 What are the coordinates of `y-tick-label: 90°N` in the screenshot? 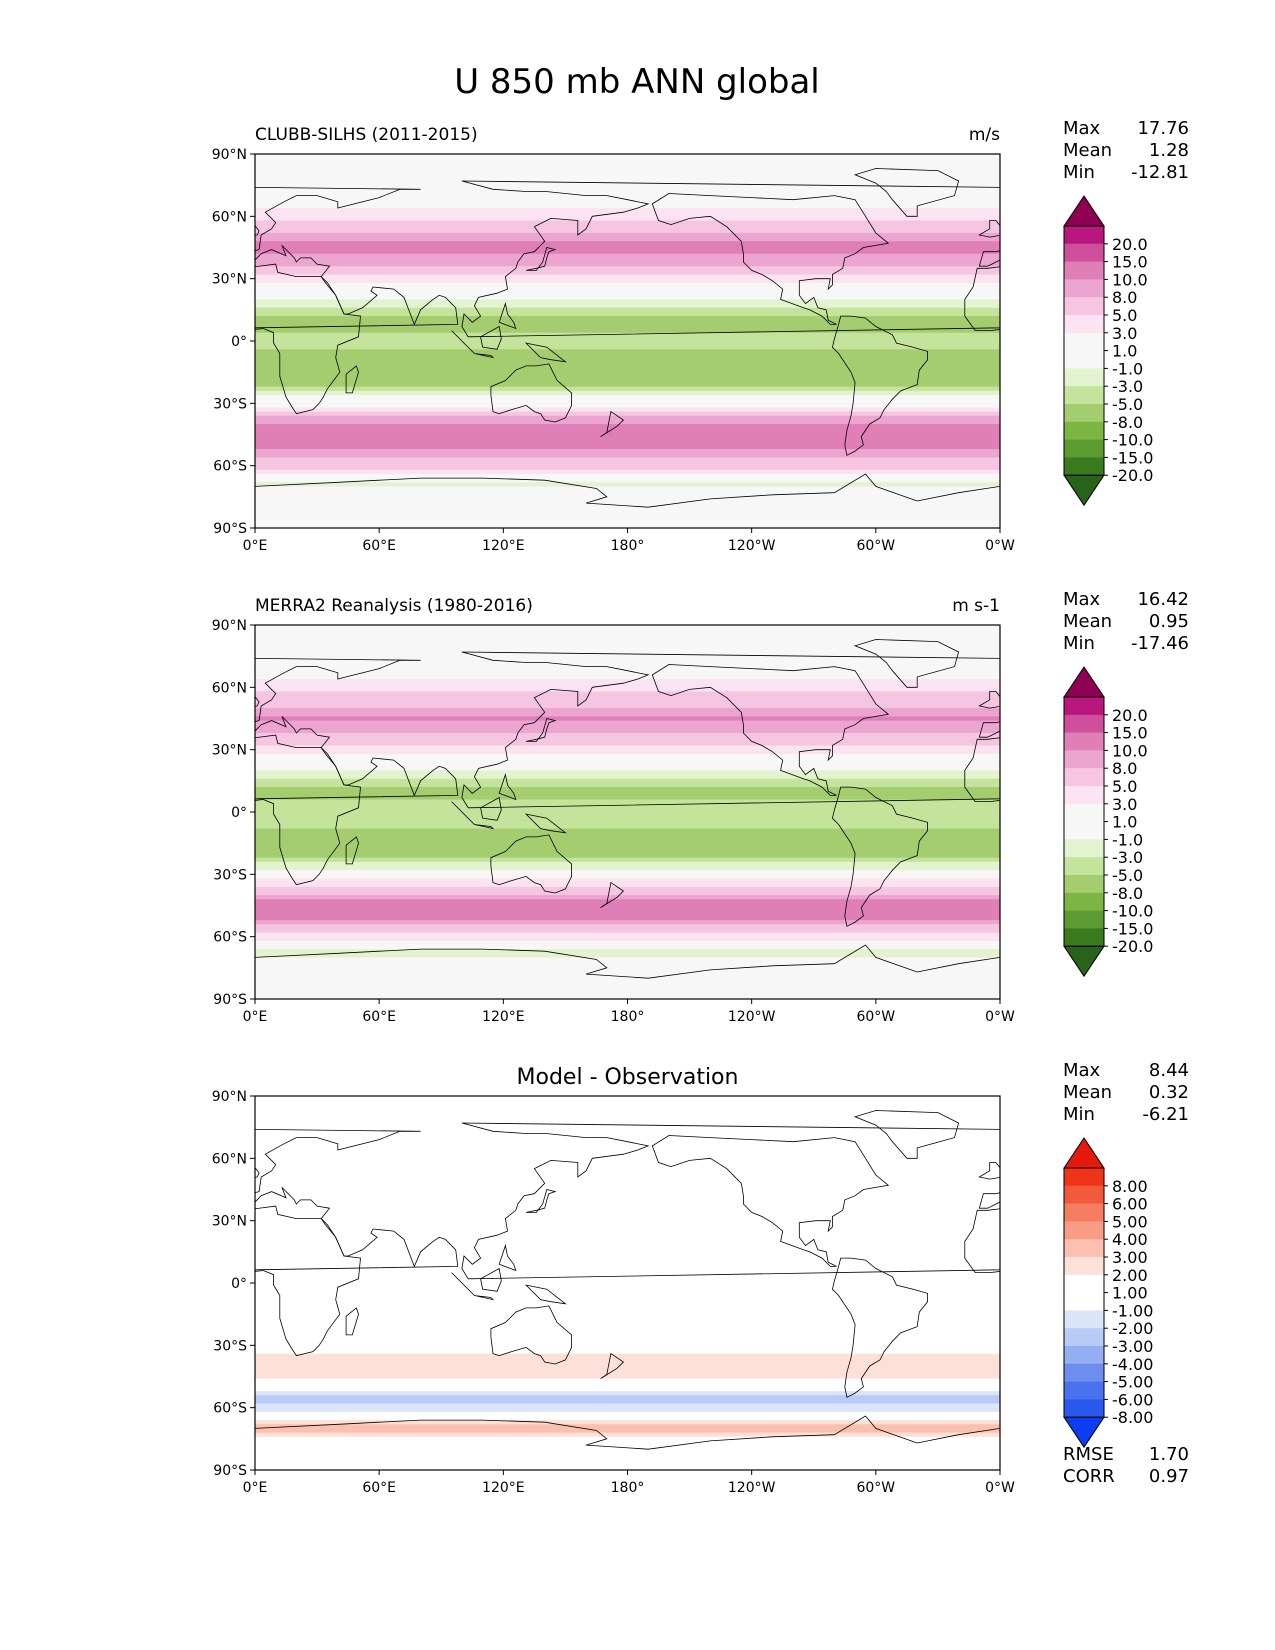 It's located at (229, 155).